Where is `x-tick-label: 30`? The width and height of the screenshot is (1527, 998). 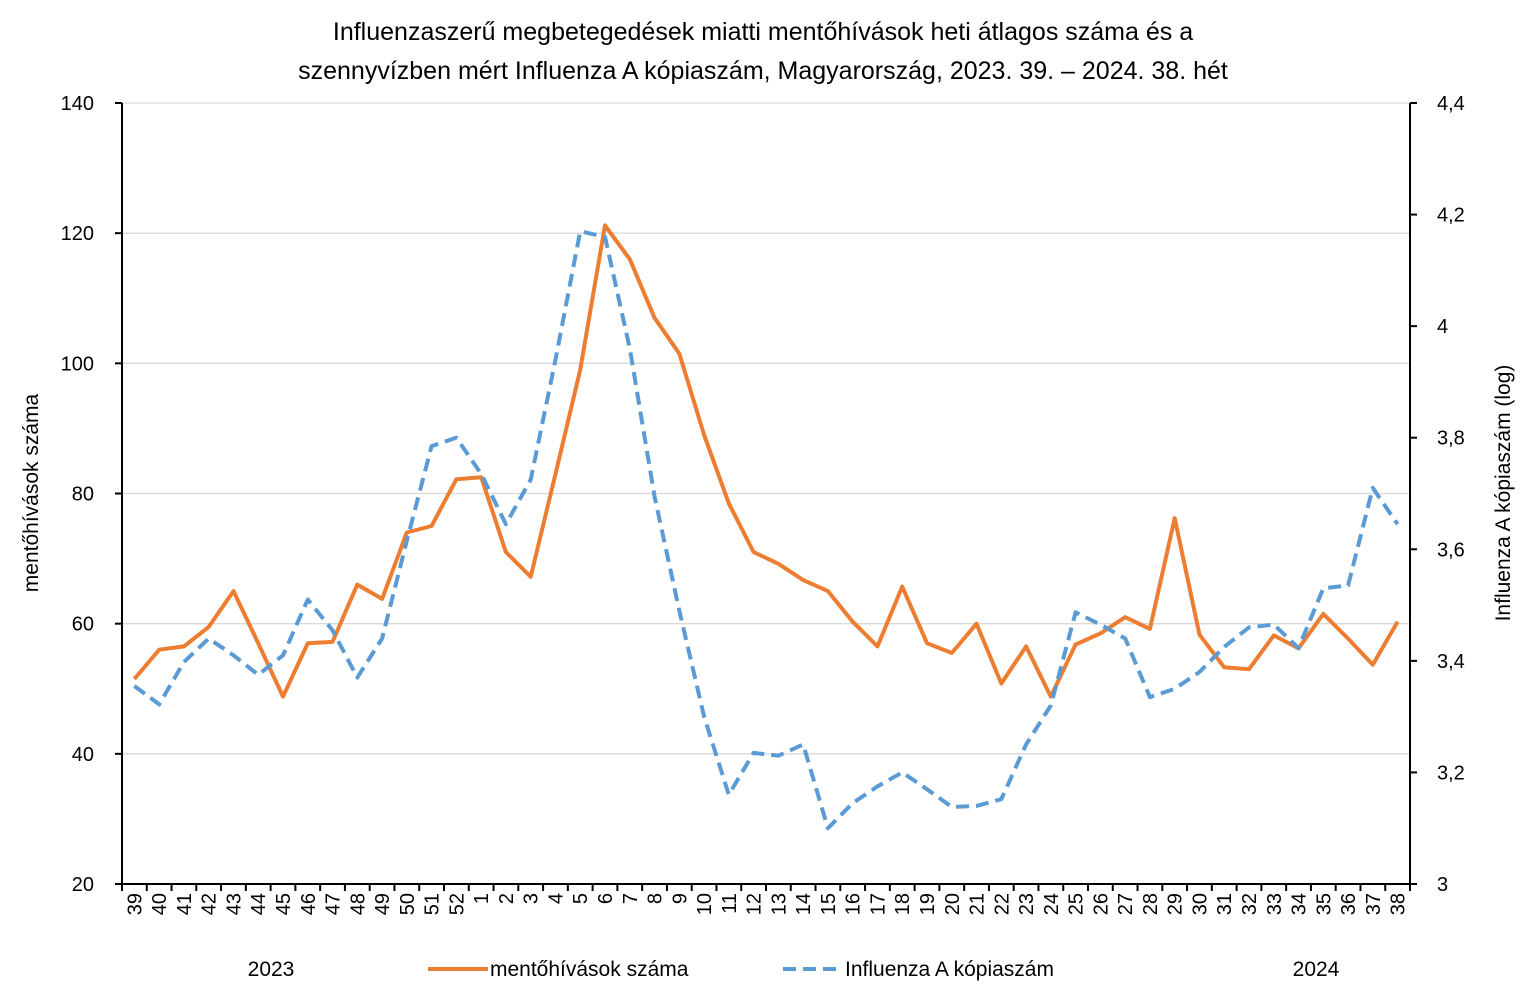
x-tick-label: 30 is located at coordinates (1200, 904).